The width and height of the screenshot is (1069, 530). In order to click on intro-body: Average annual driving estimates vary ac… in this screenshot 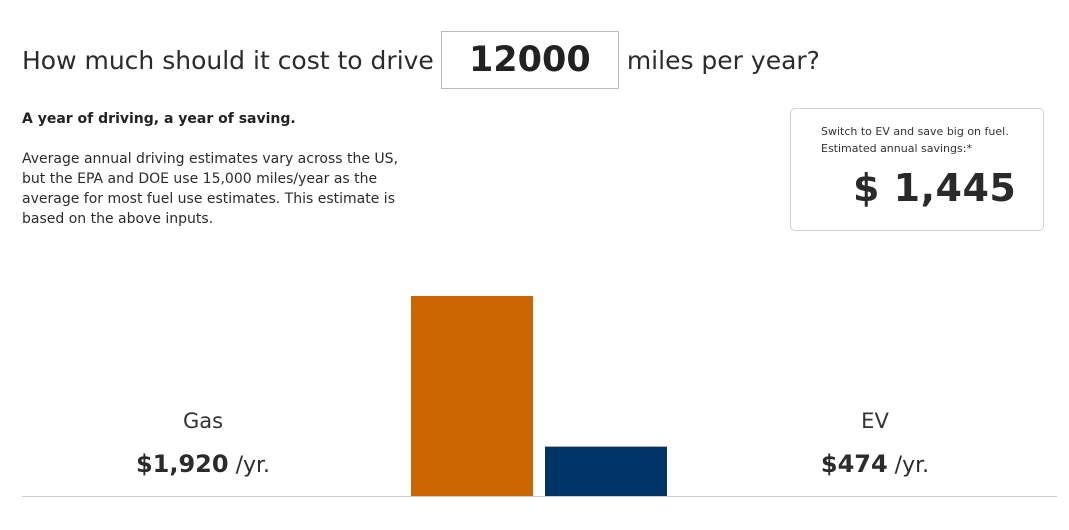, I will do `click(210, 189)`.